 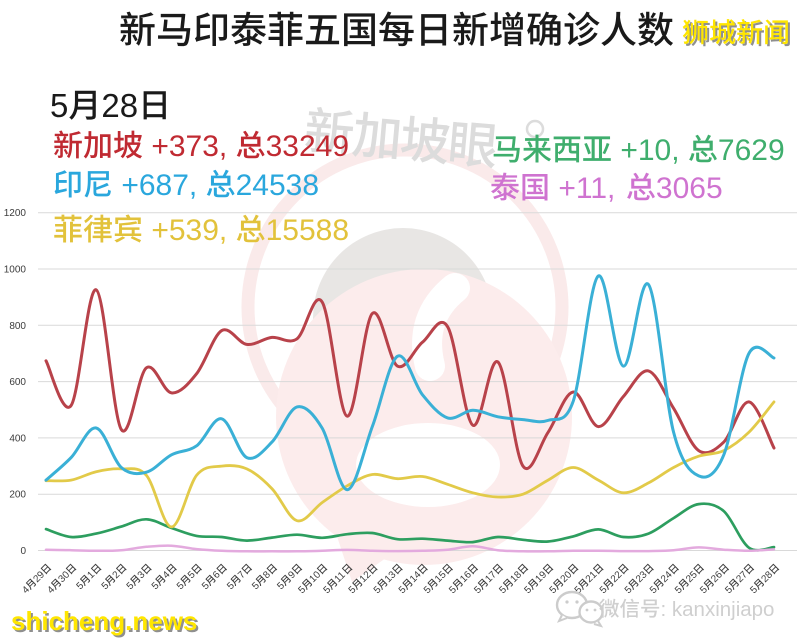 What do you see at coordinates (23, 551) in the screenshot?
I see `svg-text: 0` at bounding box center [23, 551].